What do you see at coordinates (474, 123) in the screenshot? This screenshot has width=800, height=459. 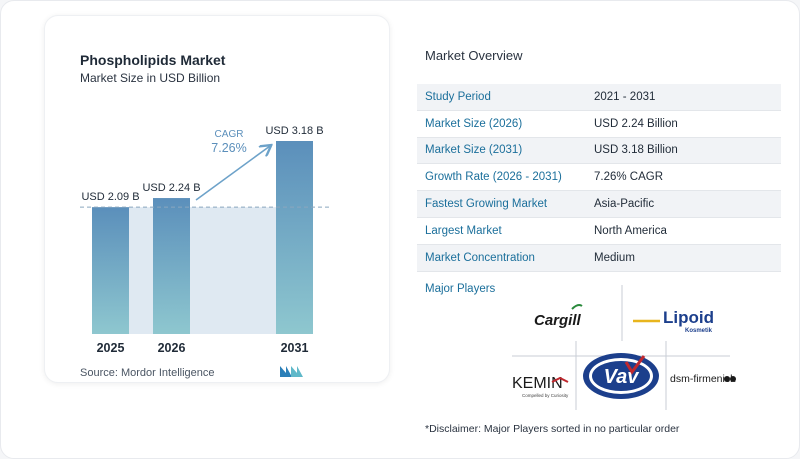 I see `overview-row-label: Market Size (2026)` at bounding box center [474, 123].